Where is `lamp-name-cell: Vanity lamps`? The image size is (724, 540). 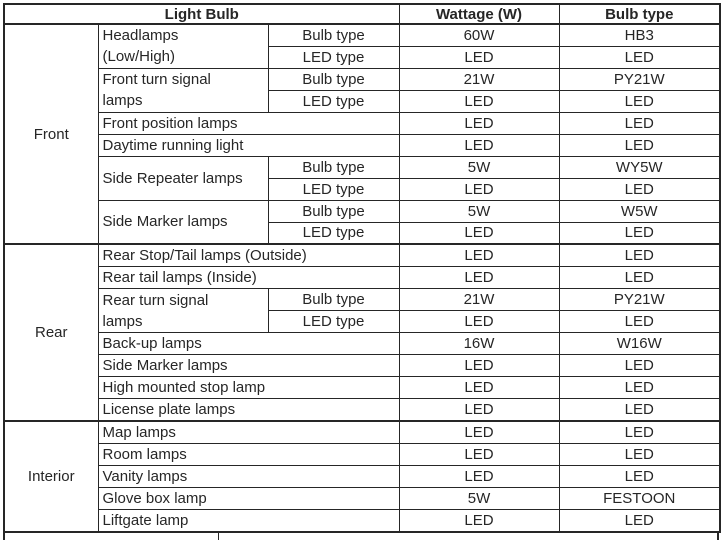 lamp-name-cell: Vanity lamps is located at coordinates (248, 476).